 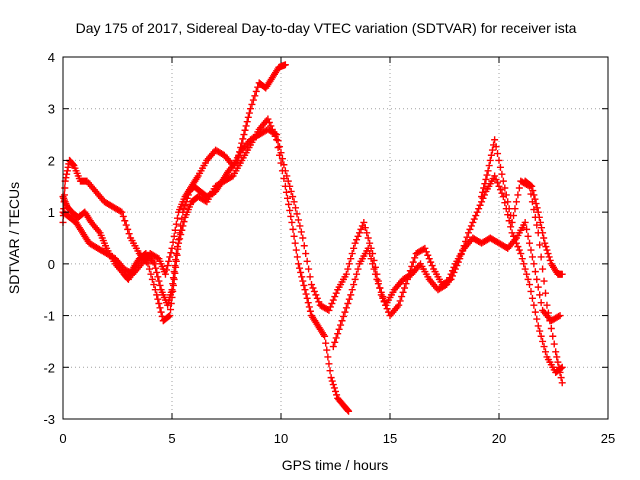 I want to click on x-tick-label: 20, so click(x=499, y=438).